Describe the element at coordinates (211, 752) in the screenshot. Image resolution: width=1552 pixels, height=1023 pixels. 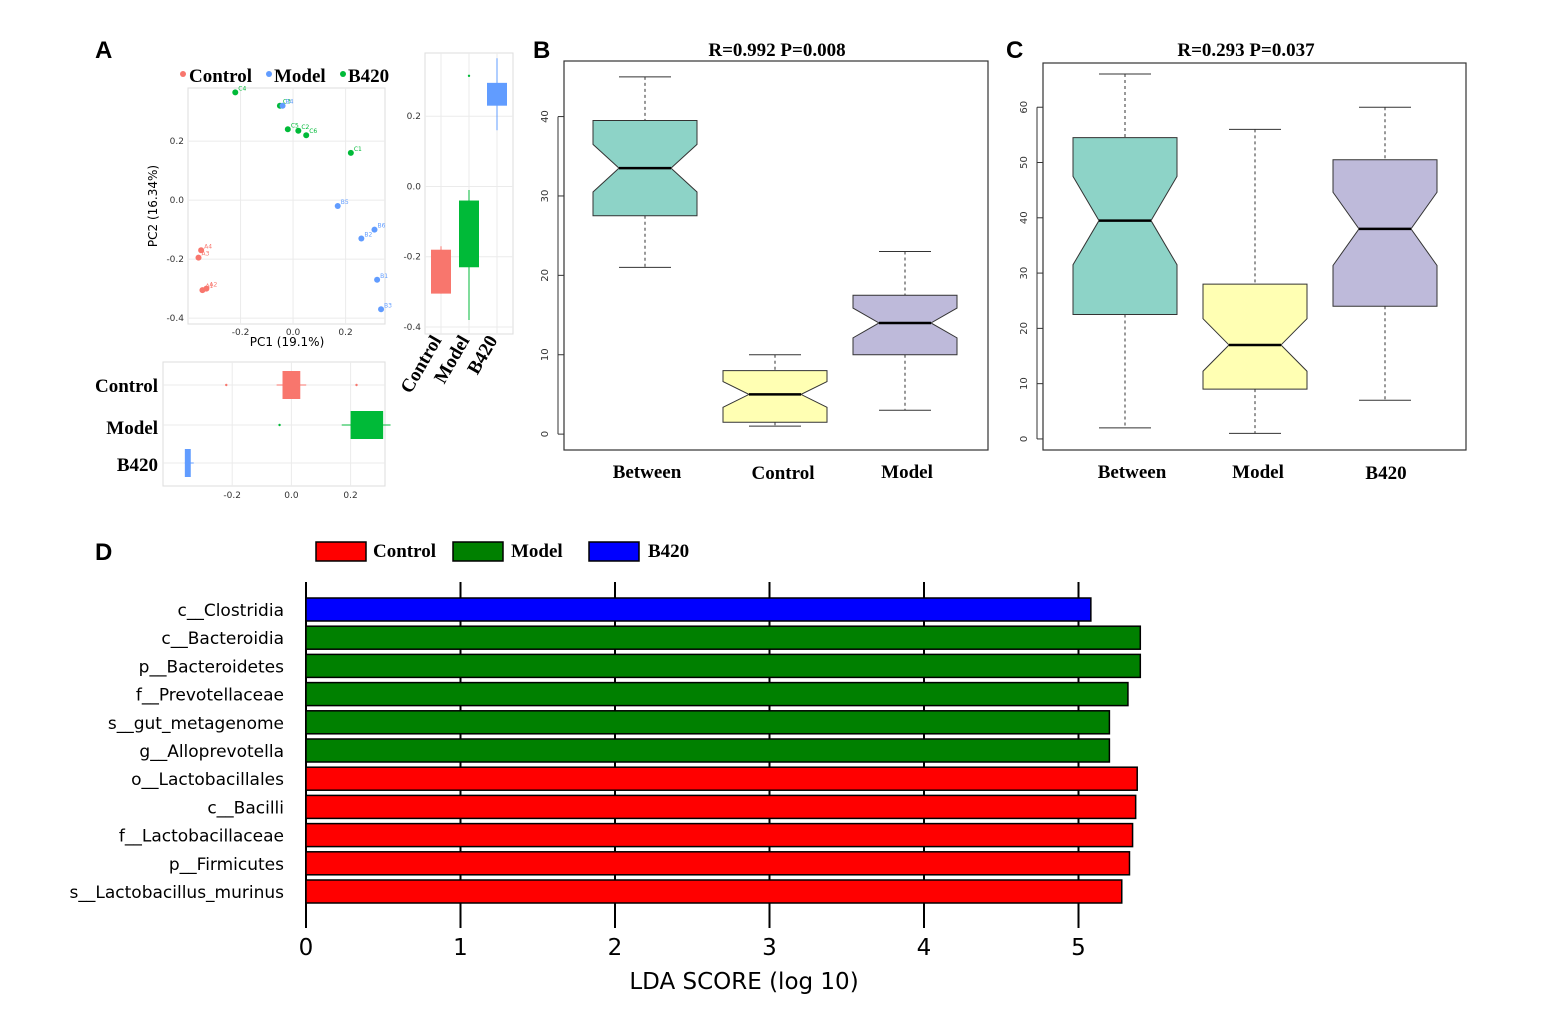
I see `lda-category-label: g__Alloprevotella` at that location.